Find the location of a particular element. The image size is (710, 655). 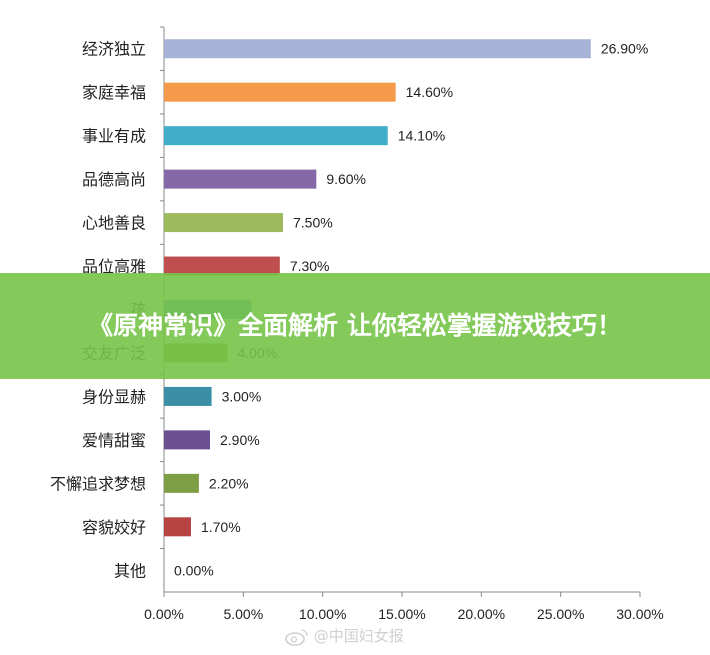

x-tick-label: 30.00% is located at coordinates (639, 614).